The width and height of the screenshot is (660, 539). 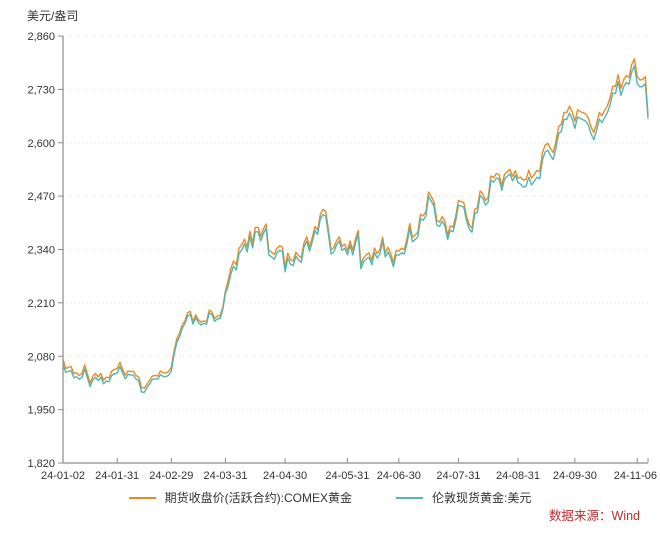 I want to click on y-tick-label: 2,730, so click(x=41, y=90).